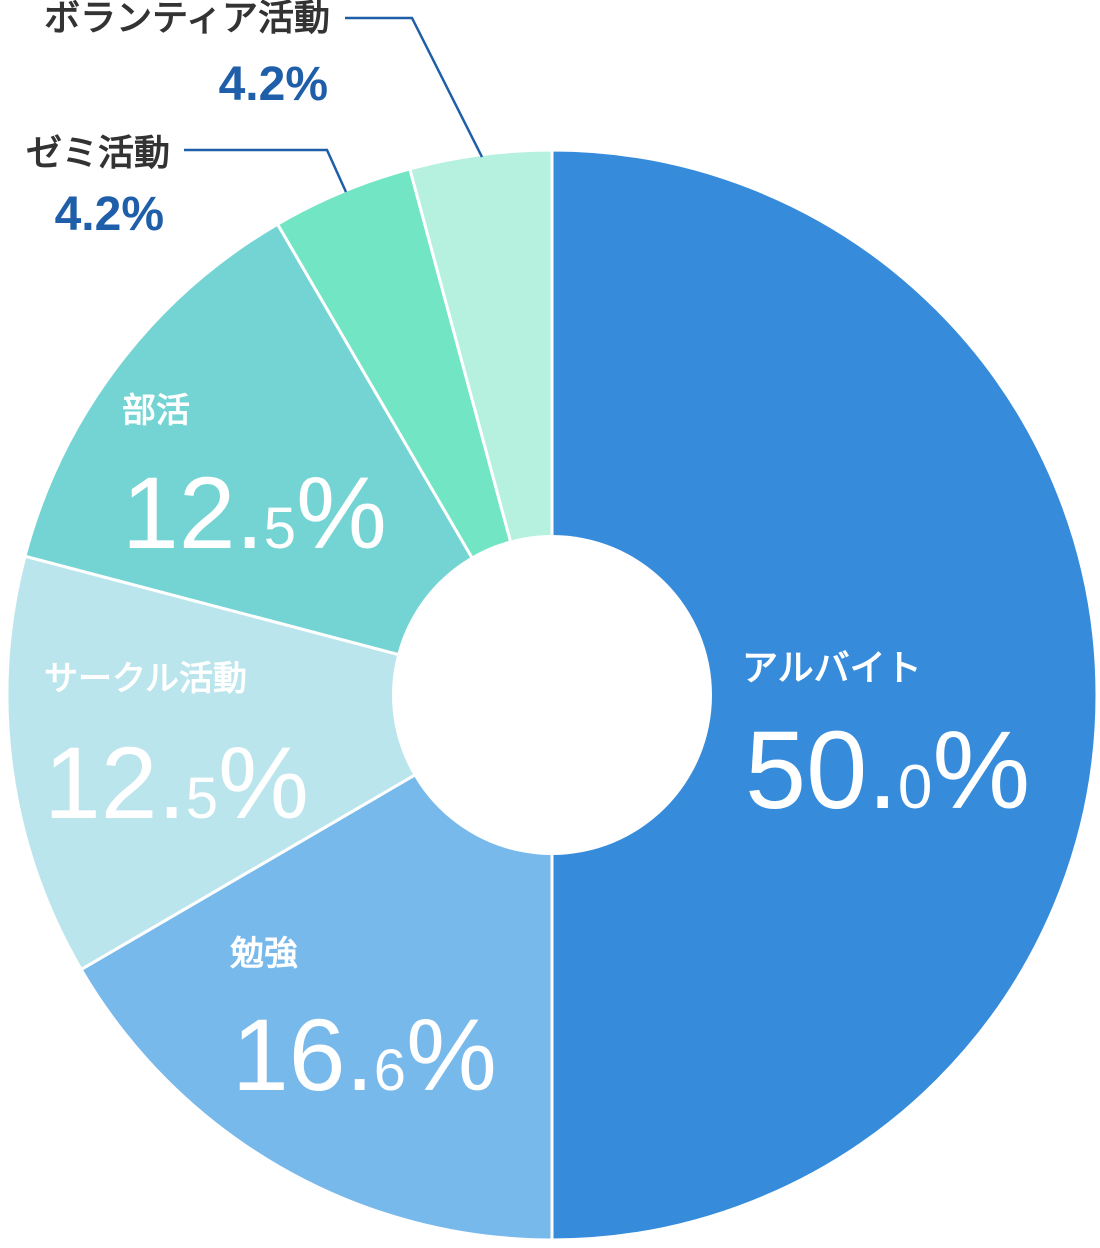 The image size is (1100, 1248). I want to click on slice-value-1: 16.6%, so click(364, 1055).